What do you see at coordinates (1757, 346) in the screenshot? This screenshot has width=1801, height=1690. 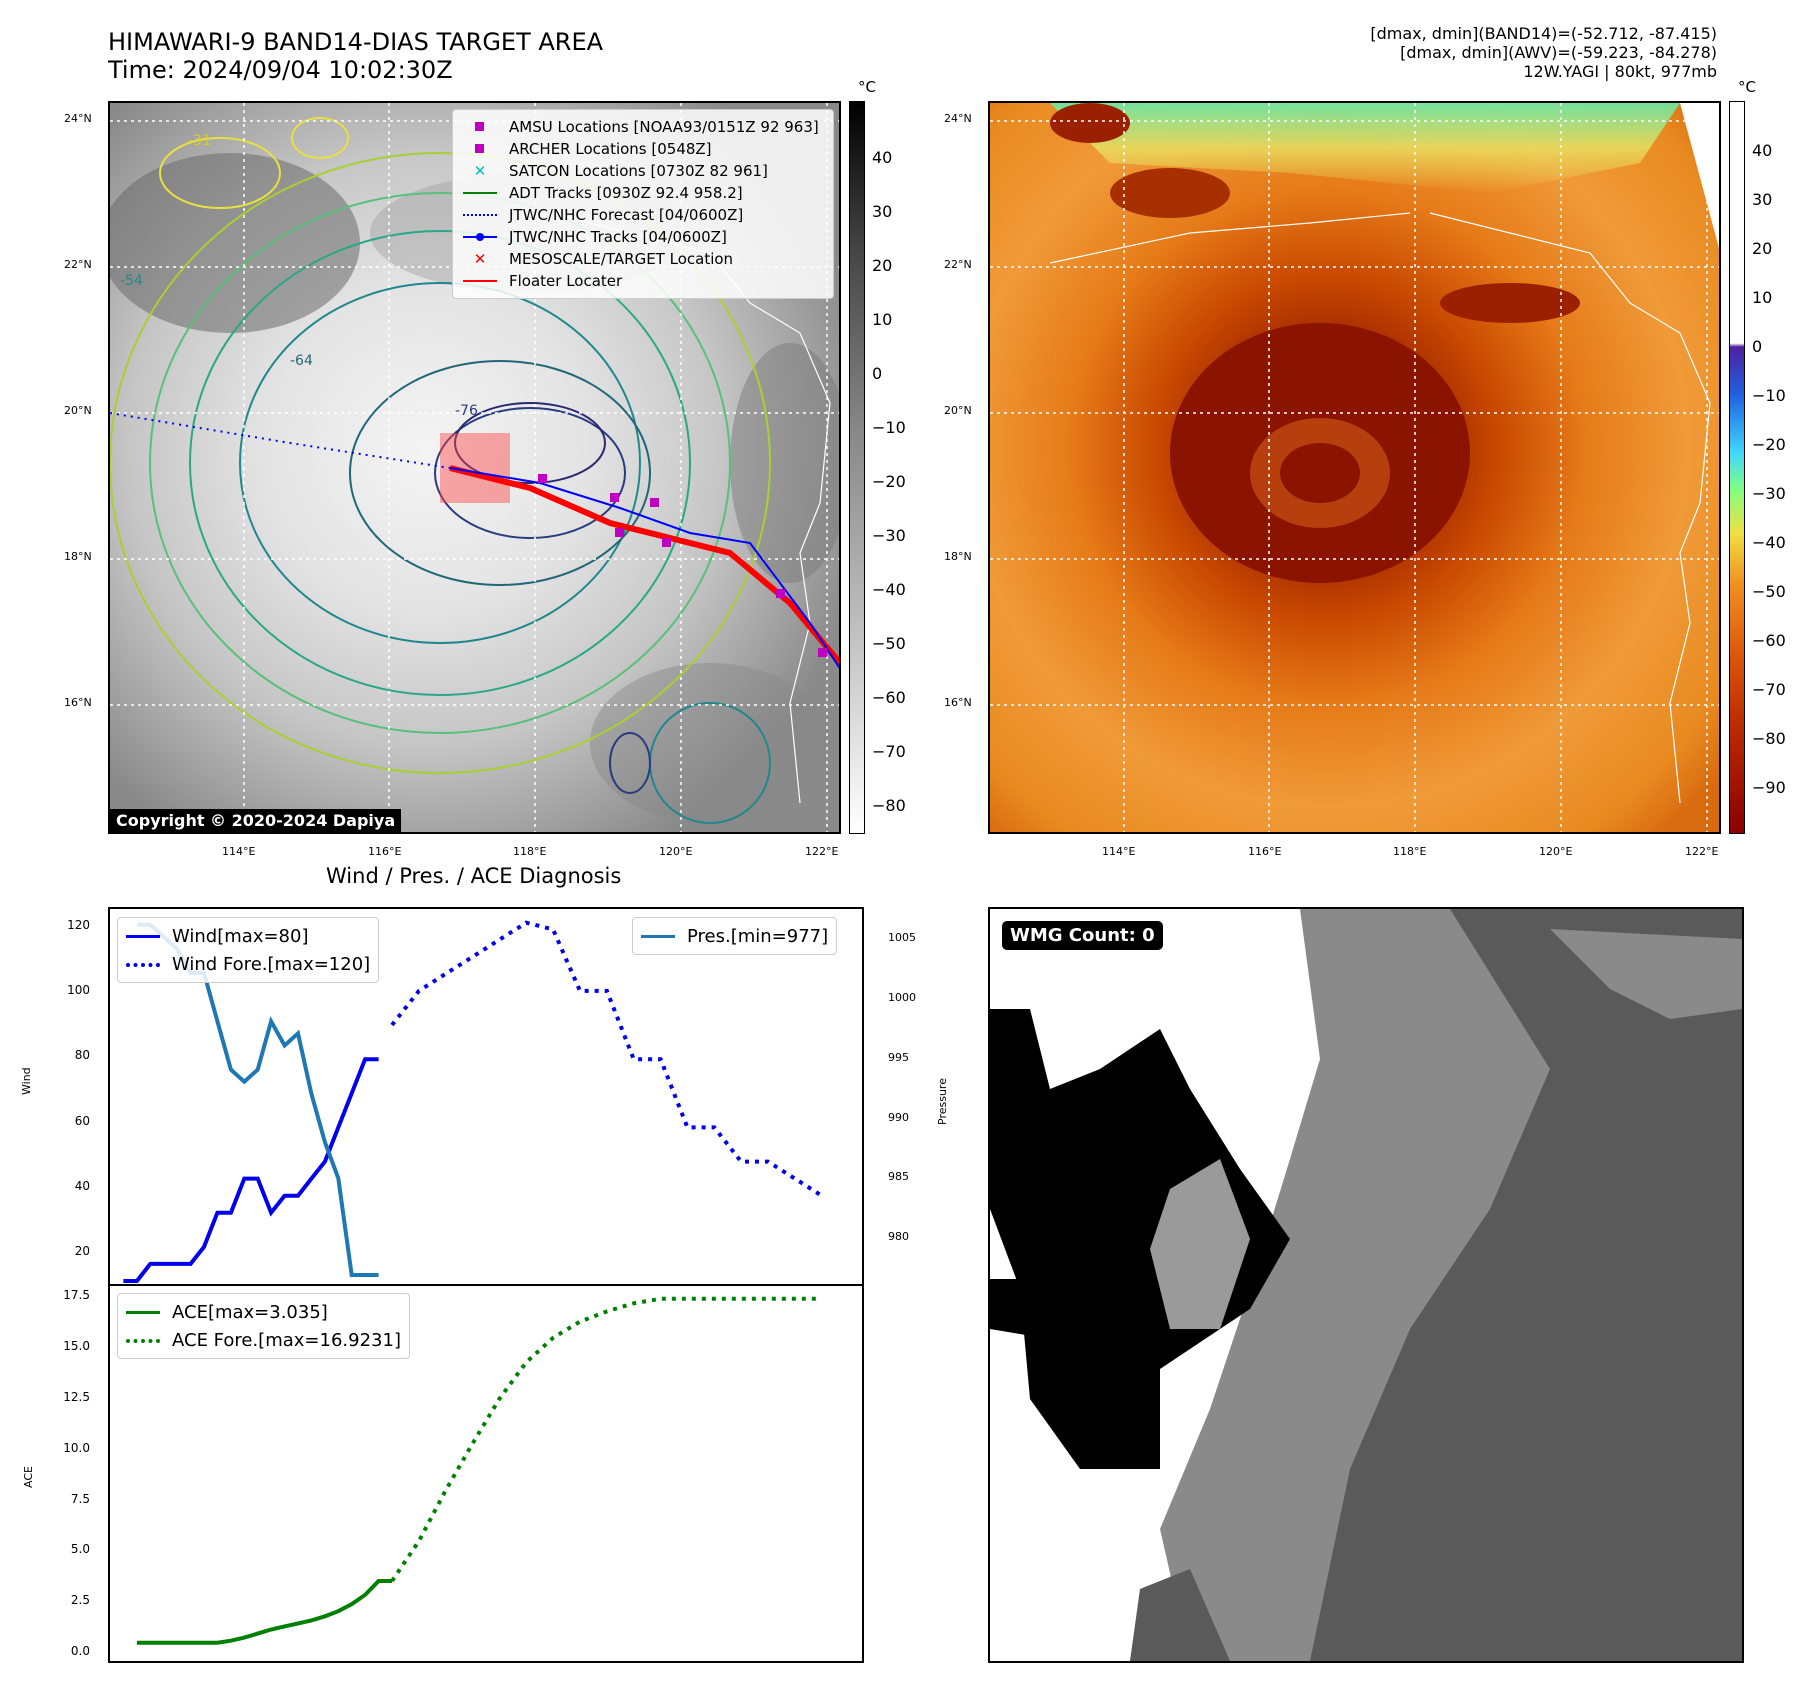 I see `colorbar-tick: 0` at bounding box center [1757, 346].